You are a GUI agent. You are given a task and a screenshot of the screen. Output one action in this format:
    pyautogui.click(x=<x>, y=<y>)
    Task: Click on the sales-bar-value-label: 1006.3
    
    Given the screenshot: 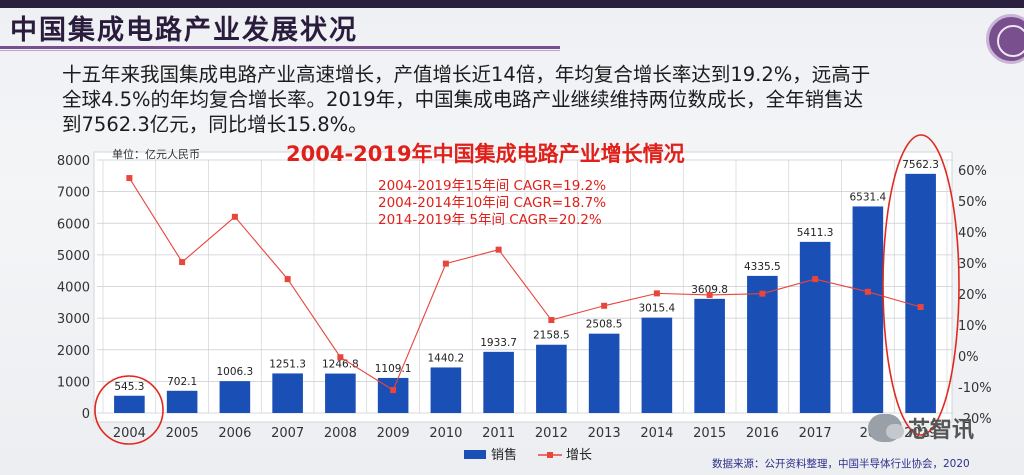 What is the action you would take?
    pyautogui.click(x=235, y=372)
    